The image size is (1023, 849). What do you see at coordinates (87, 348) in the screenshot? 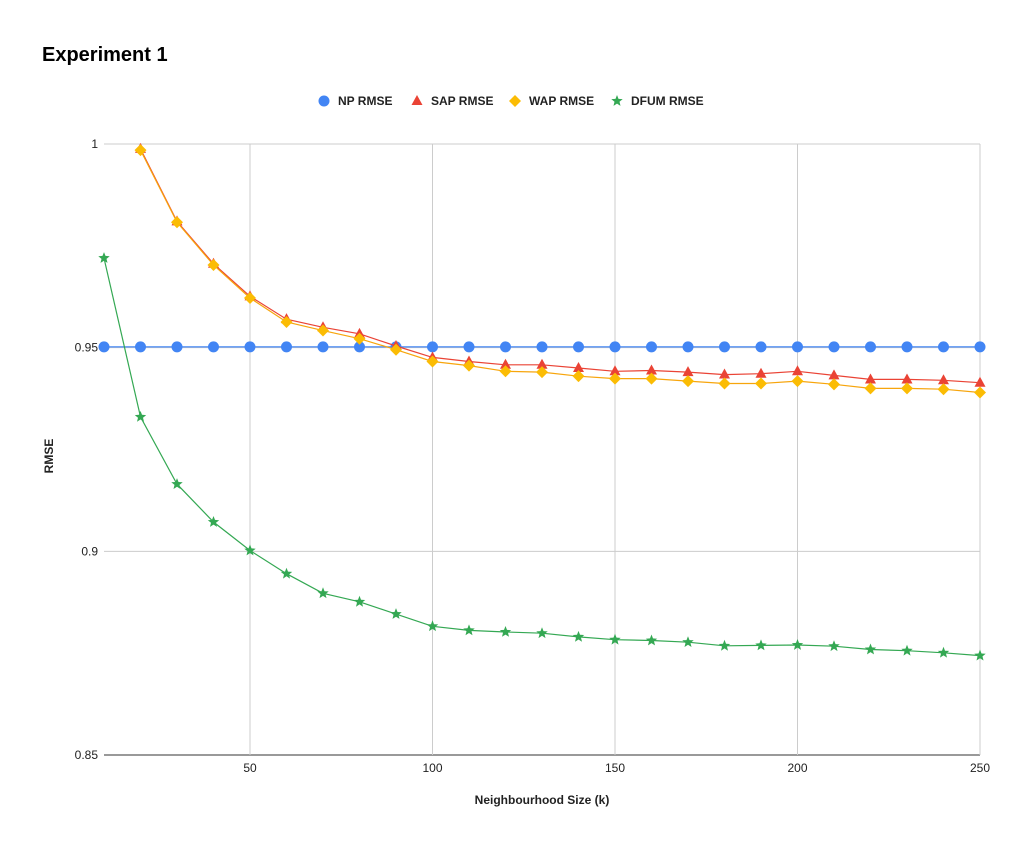
I see `y-tick-label: 0.95` at bounding box center [87, 348].